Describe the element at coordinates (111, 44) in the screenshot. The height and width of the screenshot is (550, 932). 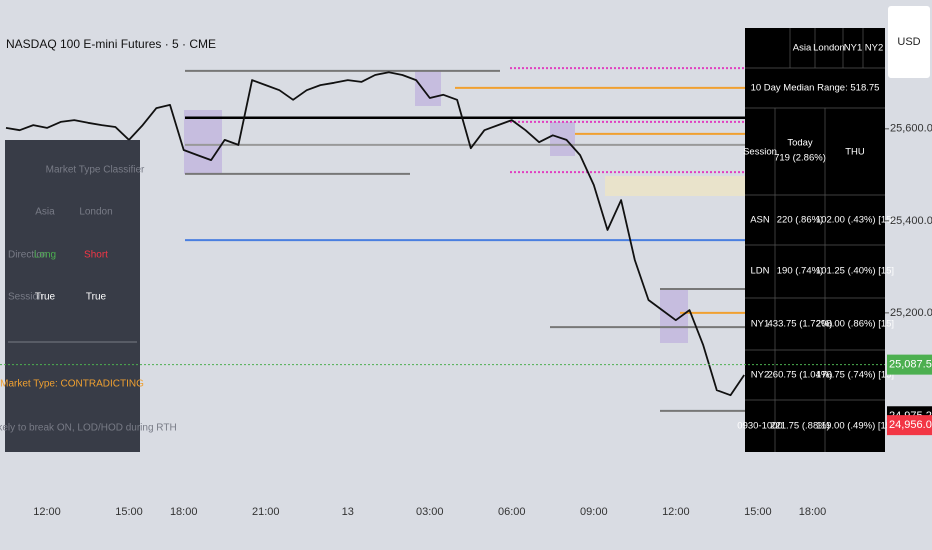
I see `chart-title: NASDAQ 100 E-mini Futures · 5 · CME` at that location.